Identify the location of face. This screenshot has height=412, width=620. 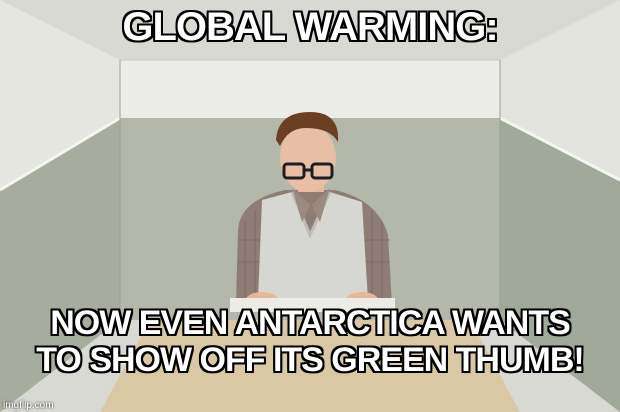
(308, 158).